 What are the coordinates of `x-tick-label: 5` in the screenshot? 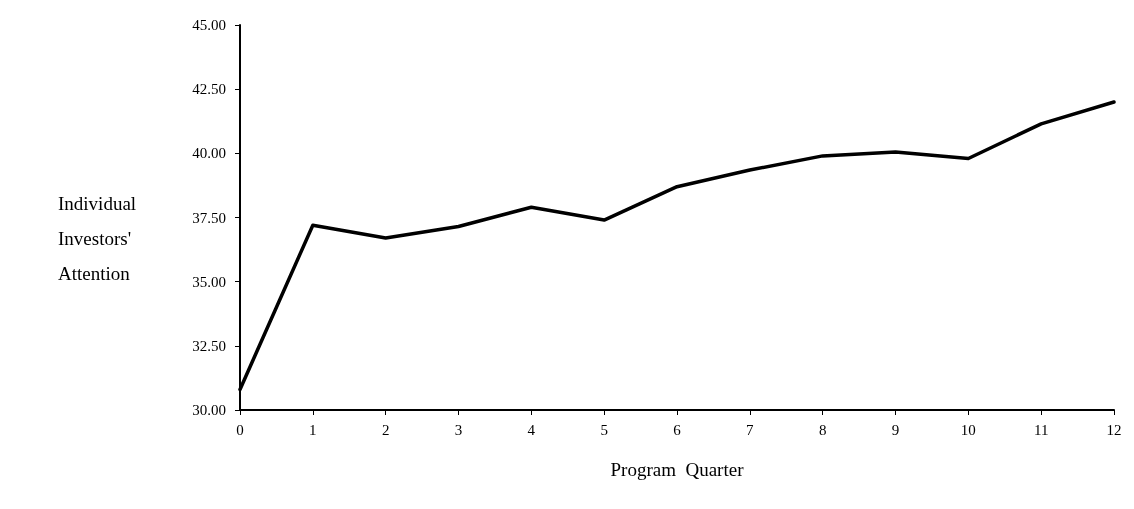 It's located at (604, 429).